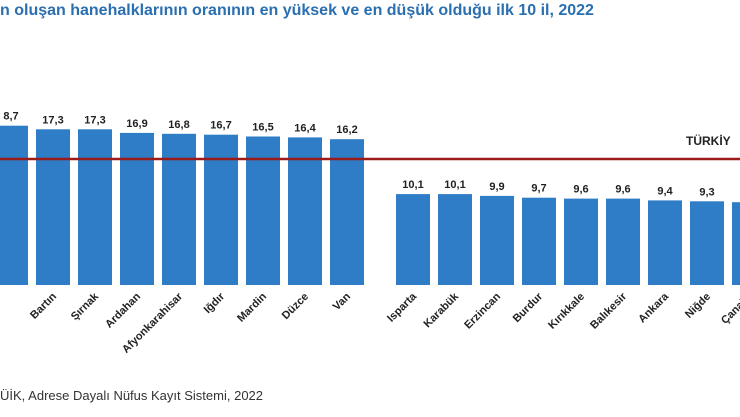 The image size is (740, 417). What do you see at coordinates (85, 306) in the screenshot?
I see `category-label: Şırnak` at bounding box center [85, 306].